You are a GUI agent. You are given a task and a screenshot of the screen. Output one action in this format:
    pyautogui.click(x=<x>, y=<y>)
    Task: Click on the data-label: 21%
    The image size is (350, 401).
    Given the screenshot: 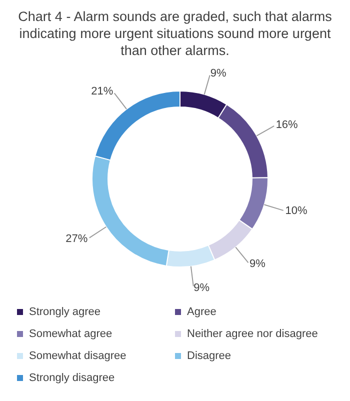 What is the action you would take?
    pyautogui.click(x=102, y=92)
    